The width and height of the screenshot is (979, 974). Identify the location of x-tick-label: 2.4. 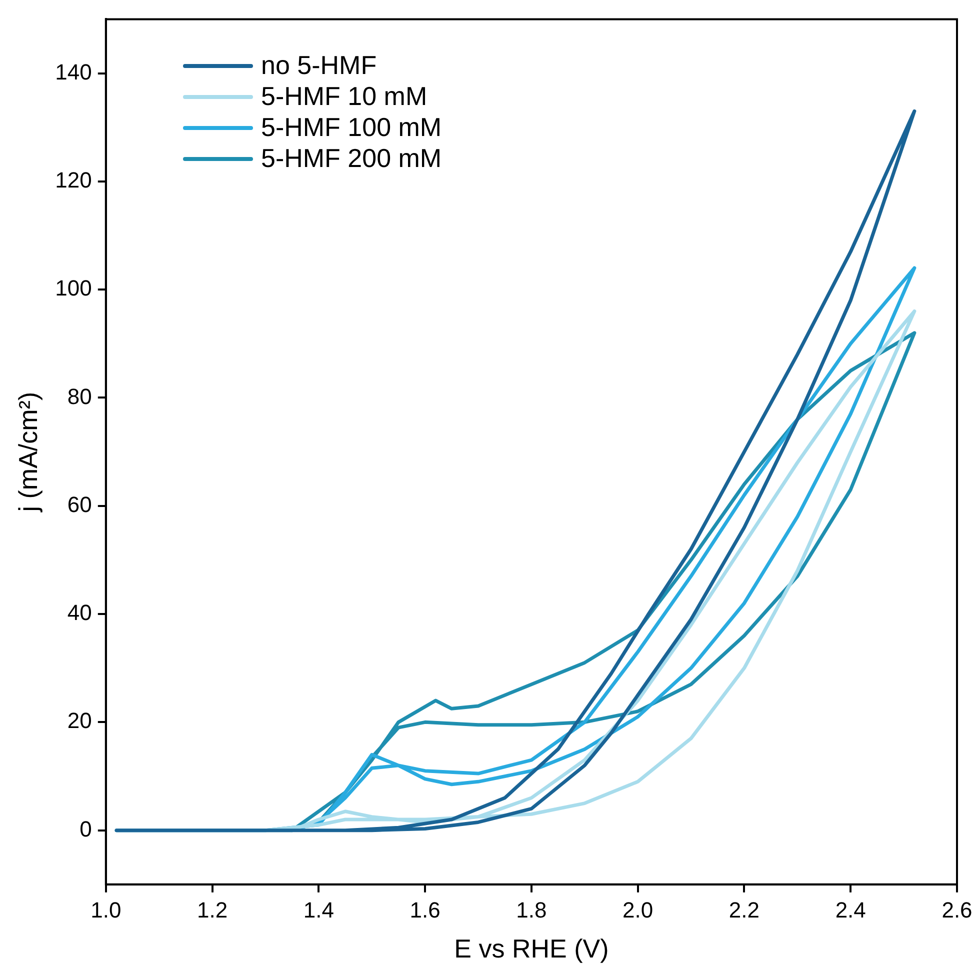
(850, 910).